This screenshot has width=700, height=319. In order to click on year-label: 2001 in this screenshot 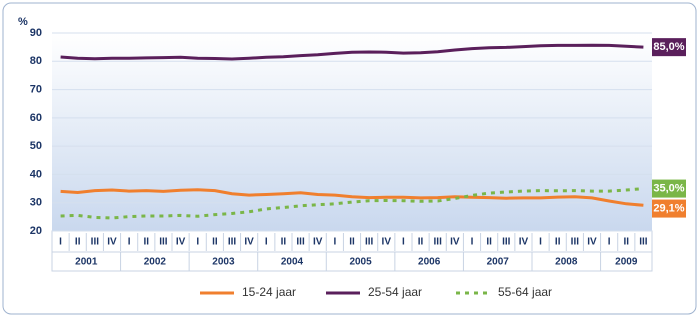, I will do `click(86, 262)`.